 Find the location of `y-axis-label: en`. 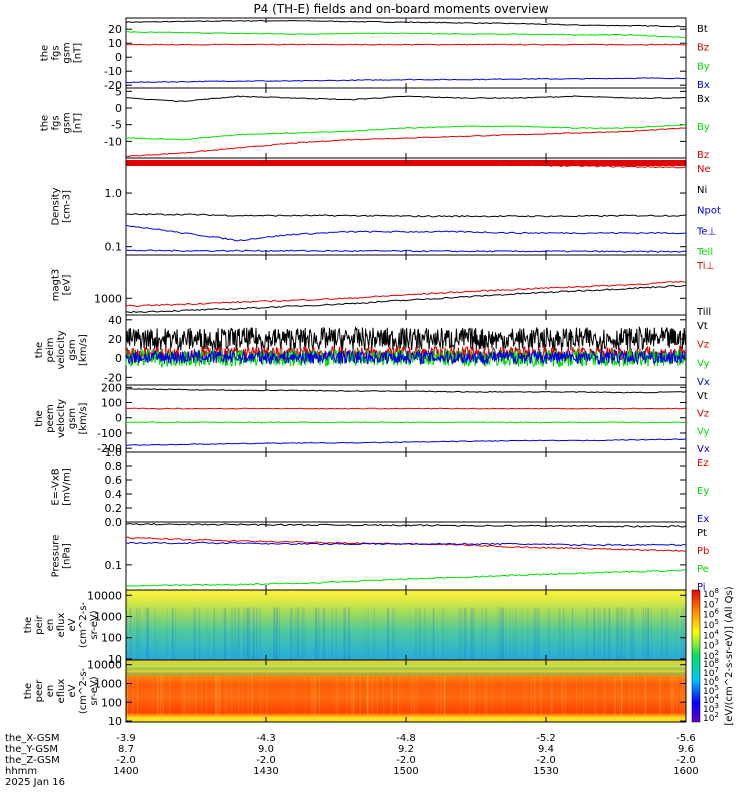

y-axis-label: en is located at coordinates (50, 691).